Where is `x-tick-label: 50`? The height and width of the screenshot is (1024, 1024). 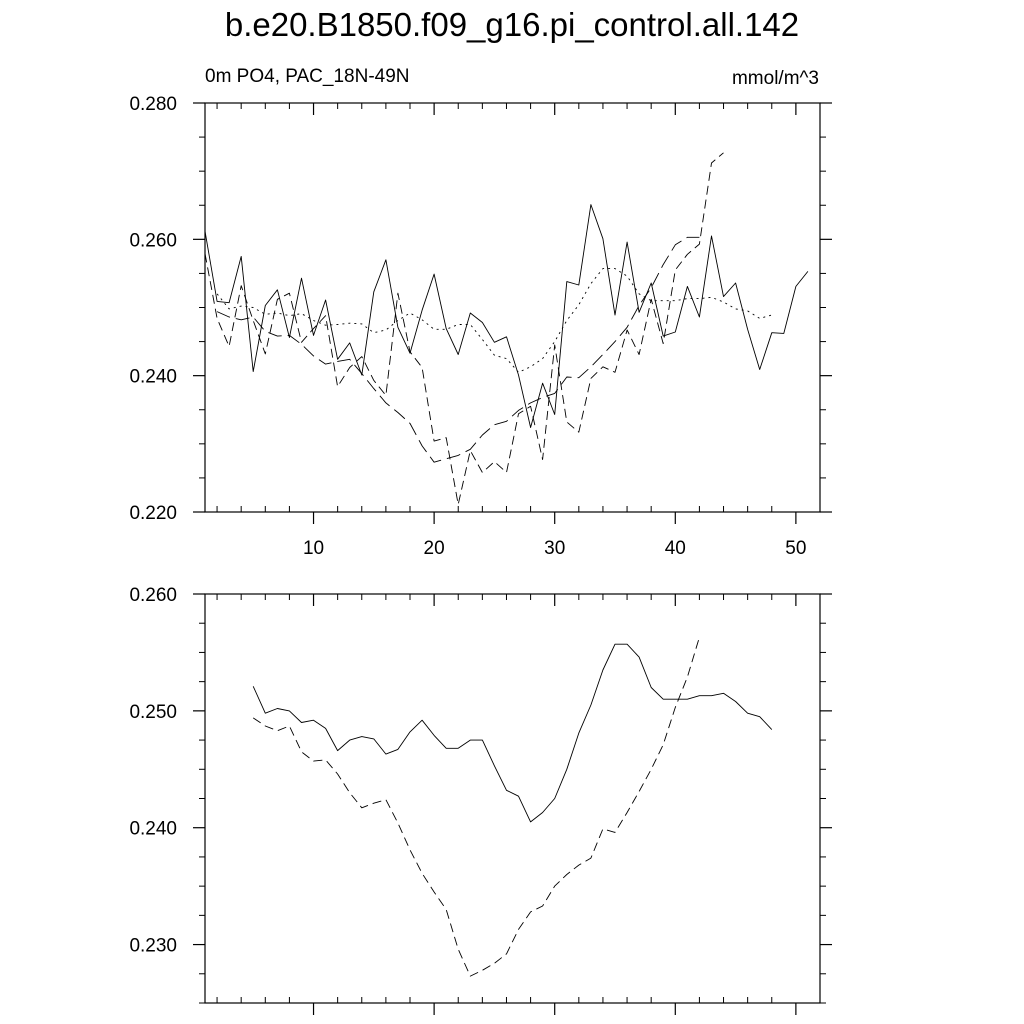
x-tick-label: 50 is located at coordinates (795, 548).